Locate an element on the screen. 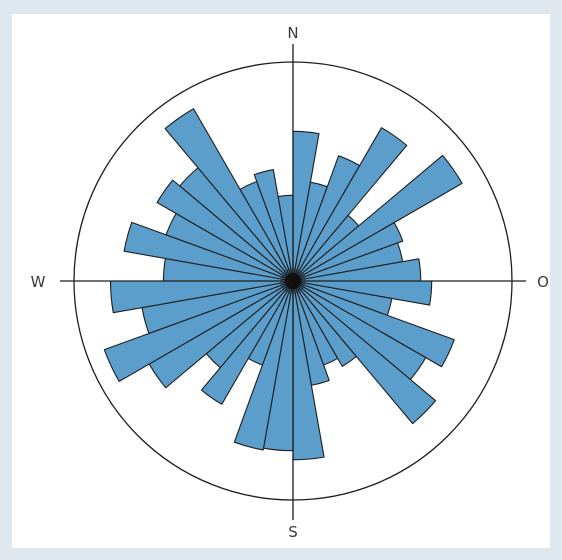  east-label: O is located at coordinates (543, 282).